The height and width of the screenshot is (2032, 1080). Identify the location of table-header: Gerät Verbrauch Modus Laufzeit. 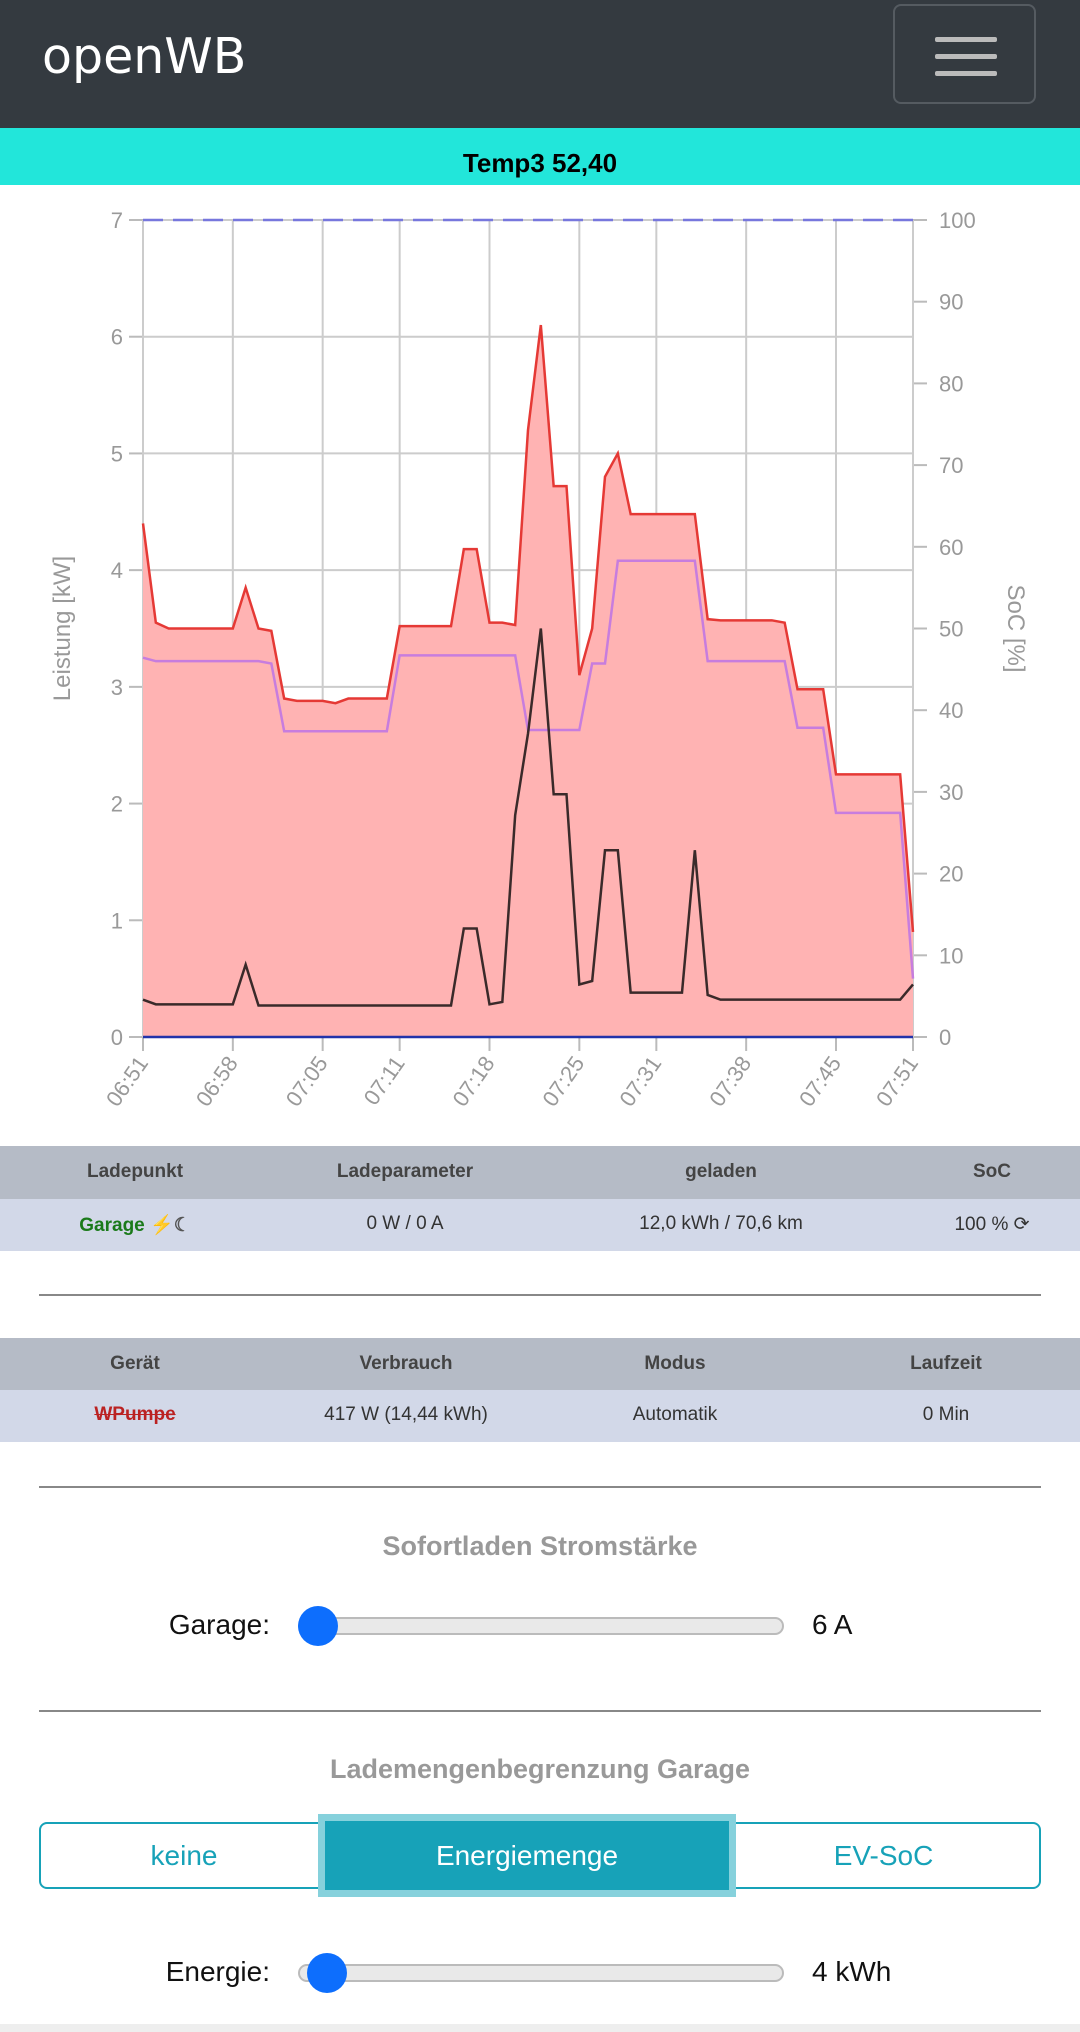
(540, 1364).